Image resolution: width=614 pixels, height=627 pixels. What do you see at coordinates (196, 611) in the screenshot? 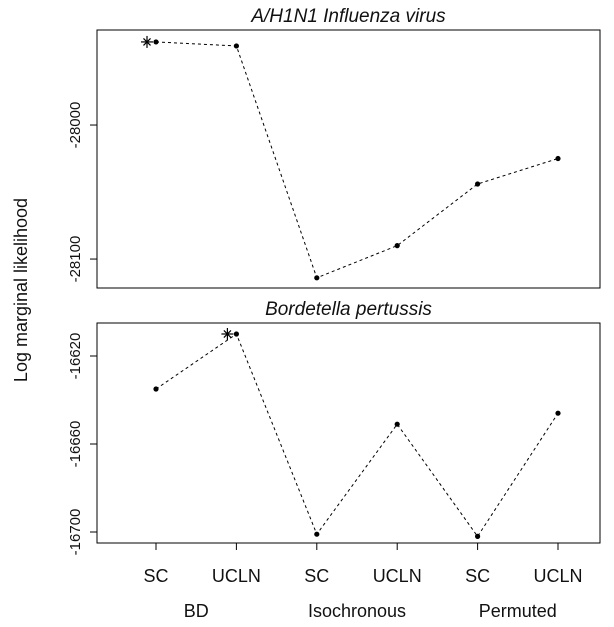
I see `x-group-label: BD` at bounding box center [196, 611].